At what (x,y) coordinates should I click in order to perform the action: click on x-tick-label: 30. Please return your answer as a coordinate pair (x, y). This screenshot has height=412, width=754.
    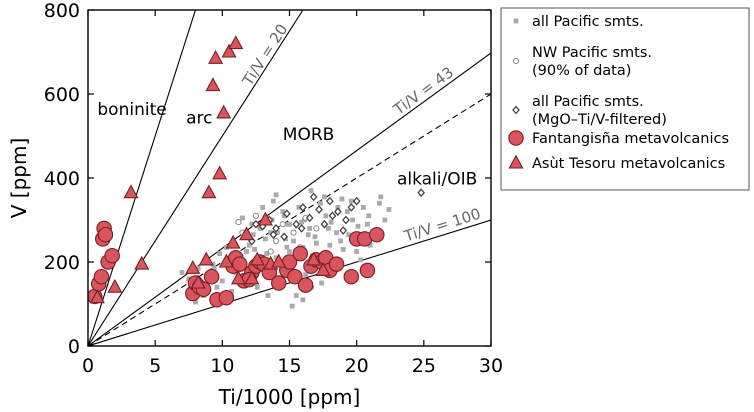
    Looking at the image, I should click on (491, 366).